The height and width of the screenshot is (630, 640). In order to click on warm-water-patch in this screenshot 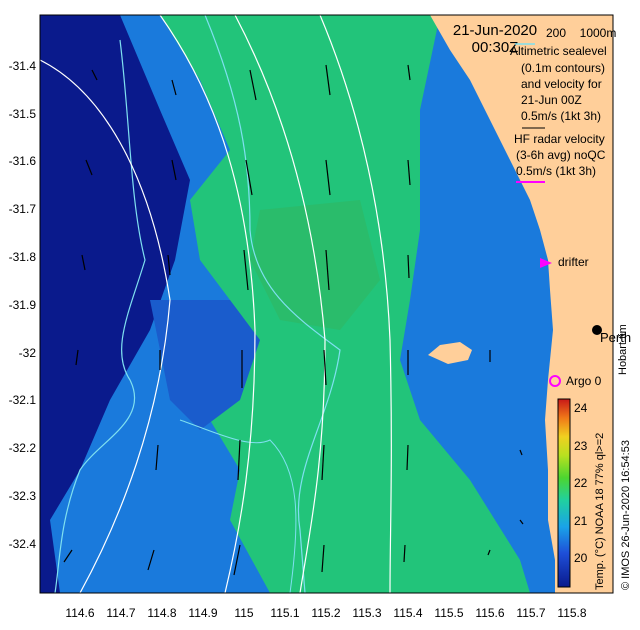, I will do `click(315, 265)`.